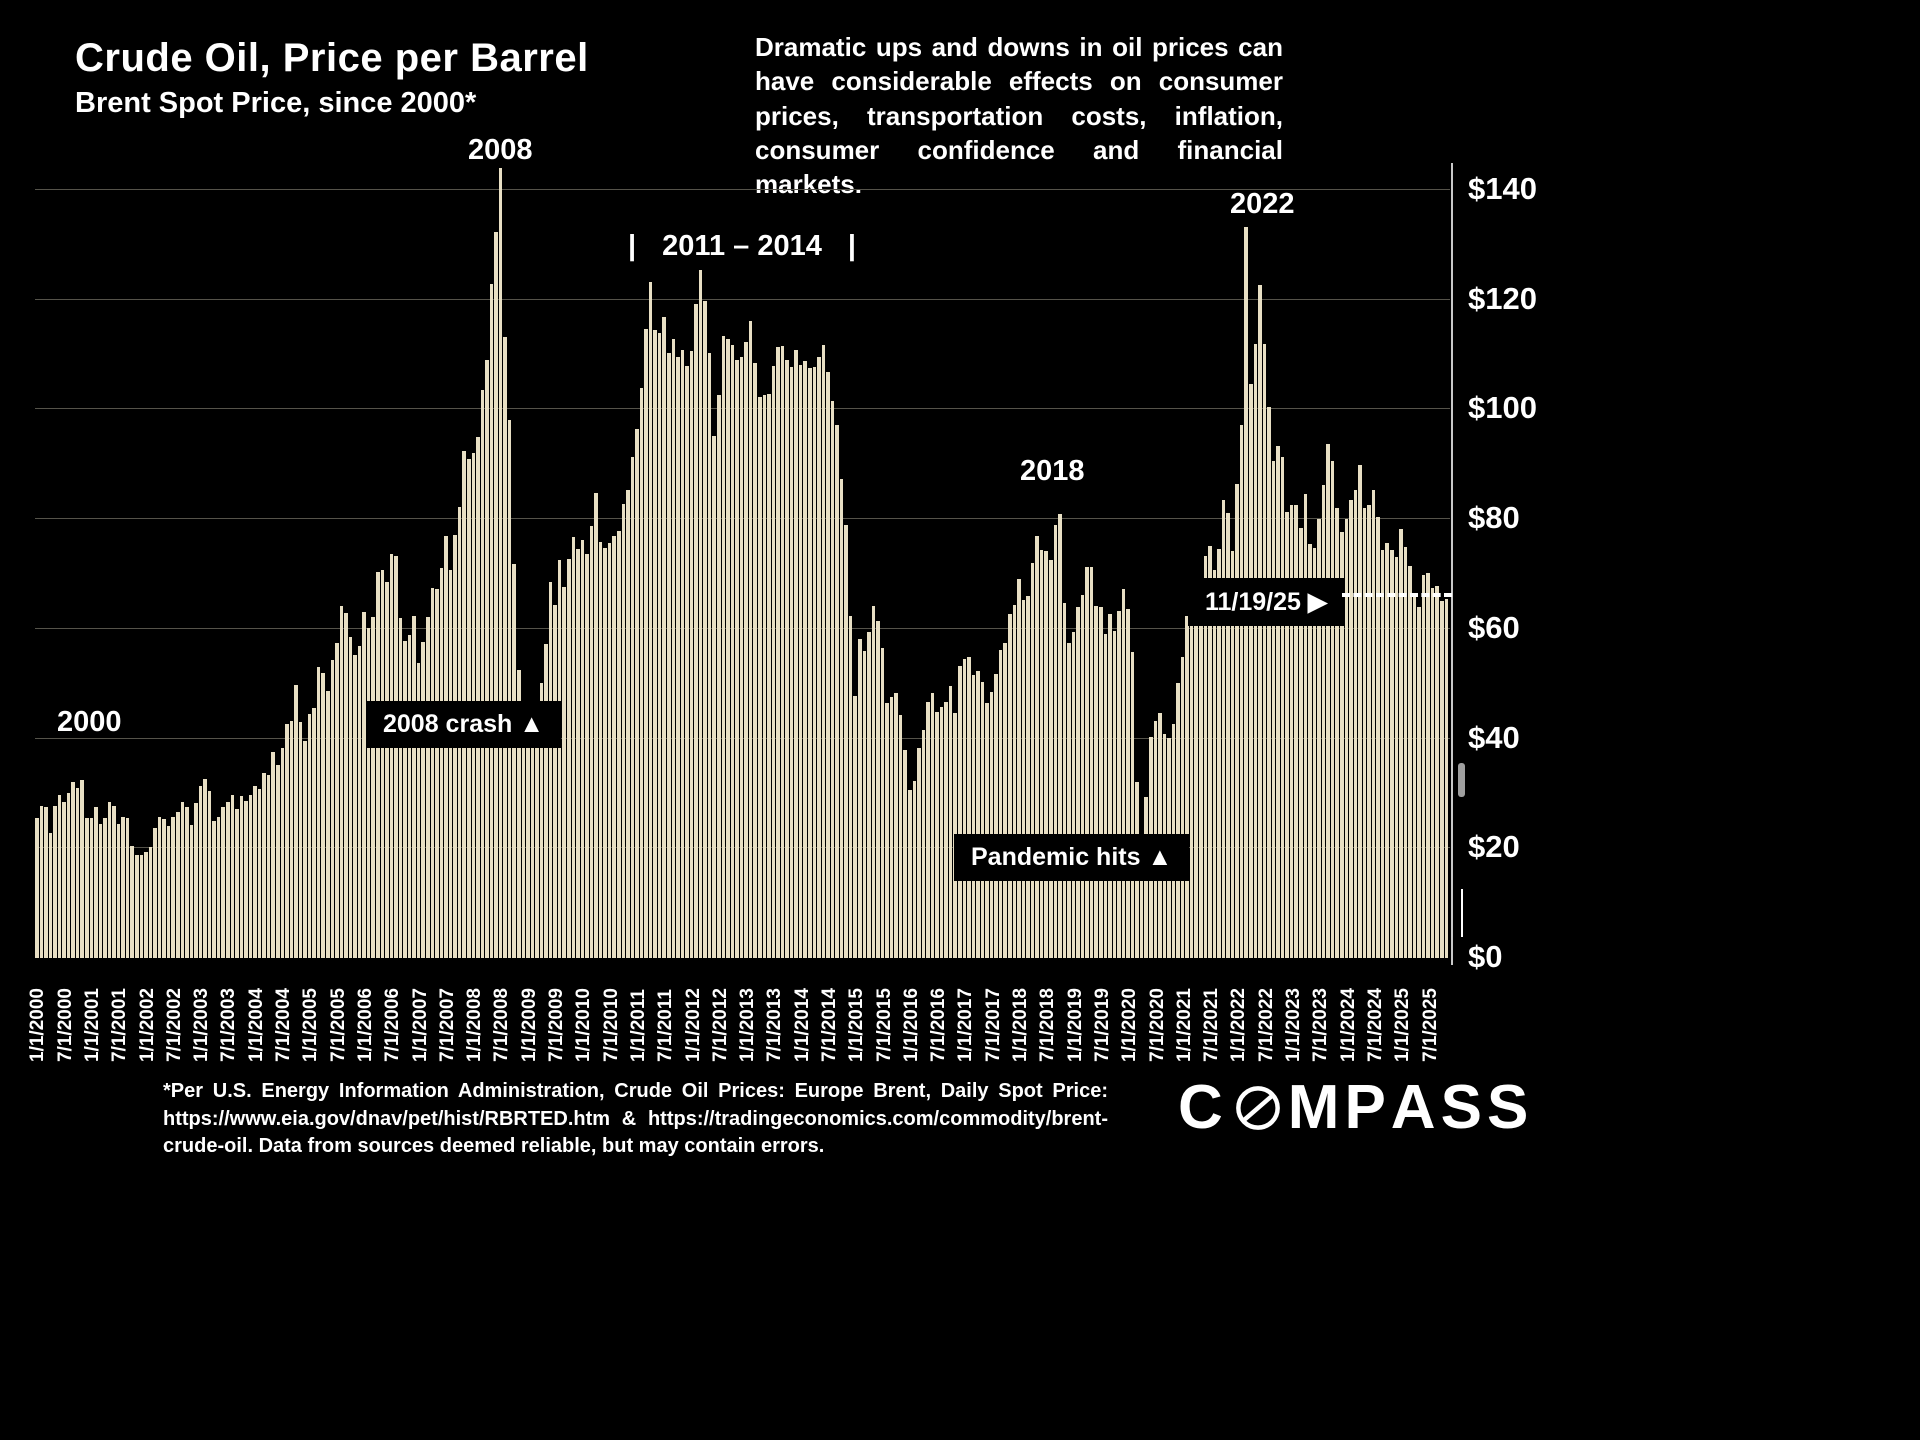 The width and height of the screenshot is (1920, 1440). Describe the element at coordinates (529, 1025) in the screenshot. I see `x-tick-label: 1/1/2009` at that location.